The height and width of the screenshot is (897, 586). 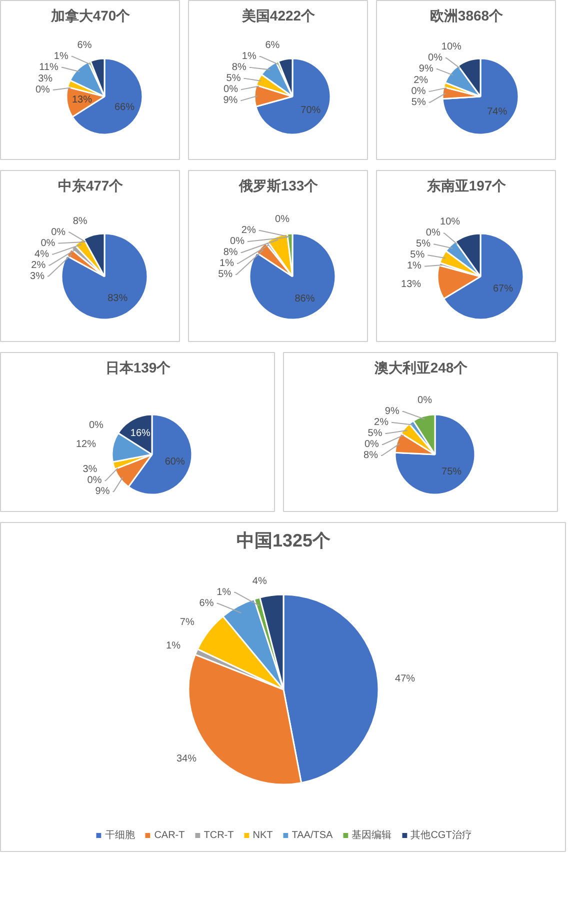 What do you see at coordinates (312, 835) in the screenshot?
I see `legend-label: TAA/TSA` at bounding box center [312, 835].